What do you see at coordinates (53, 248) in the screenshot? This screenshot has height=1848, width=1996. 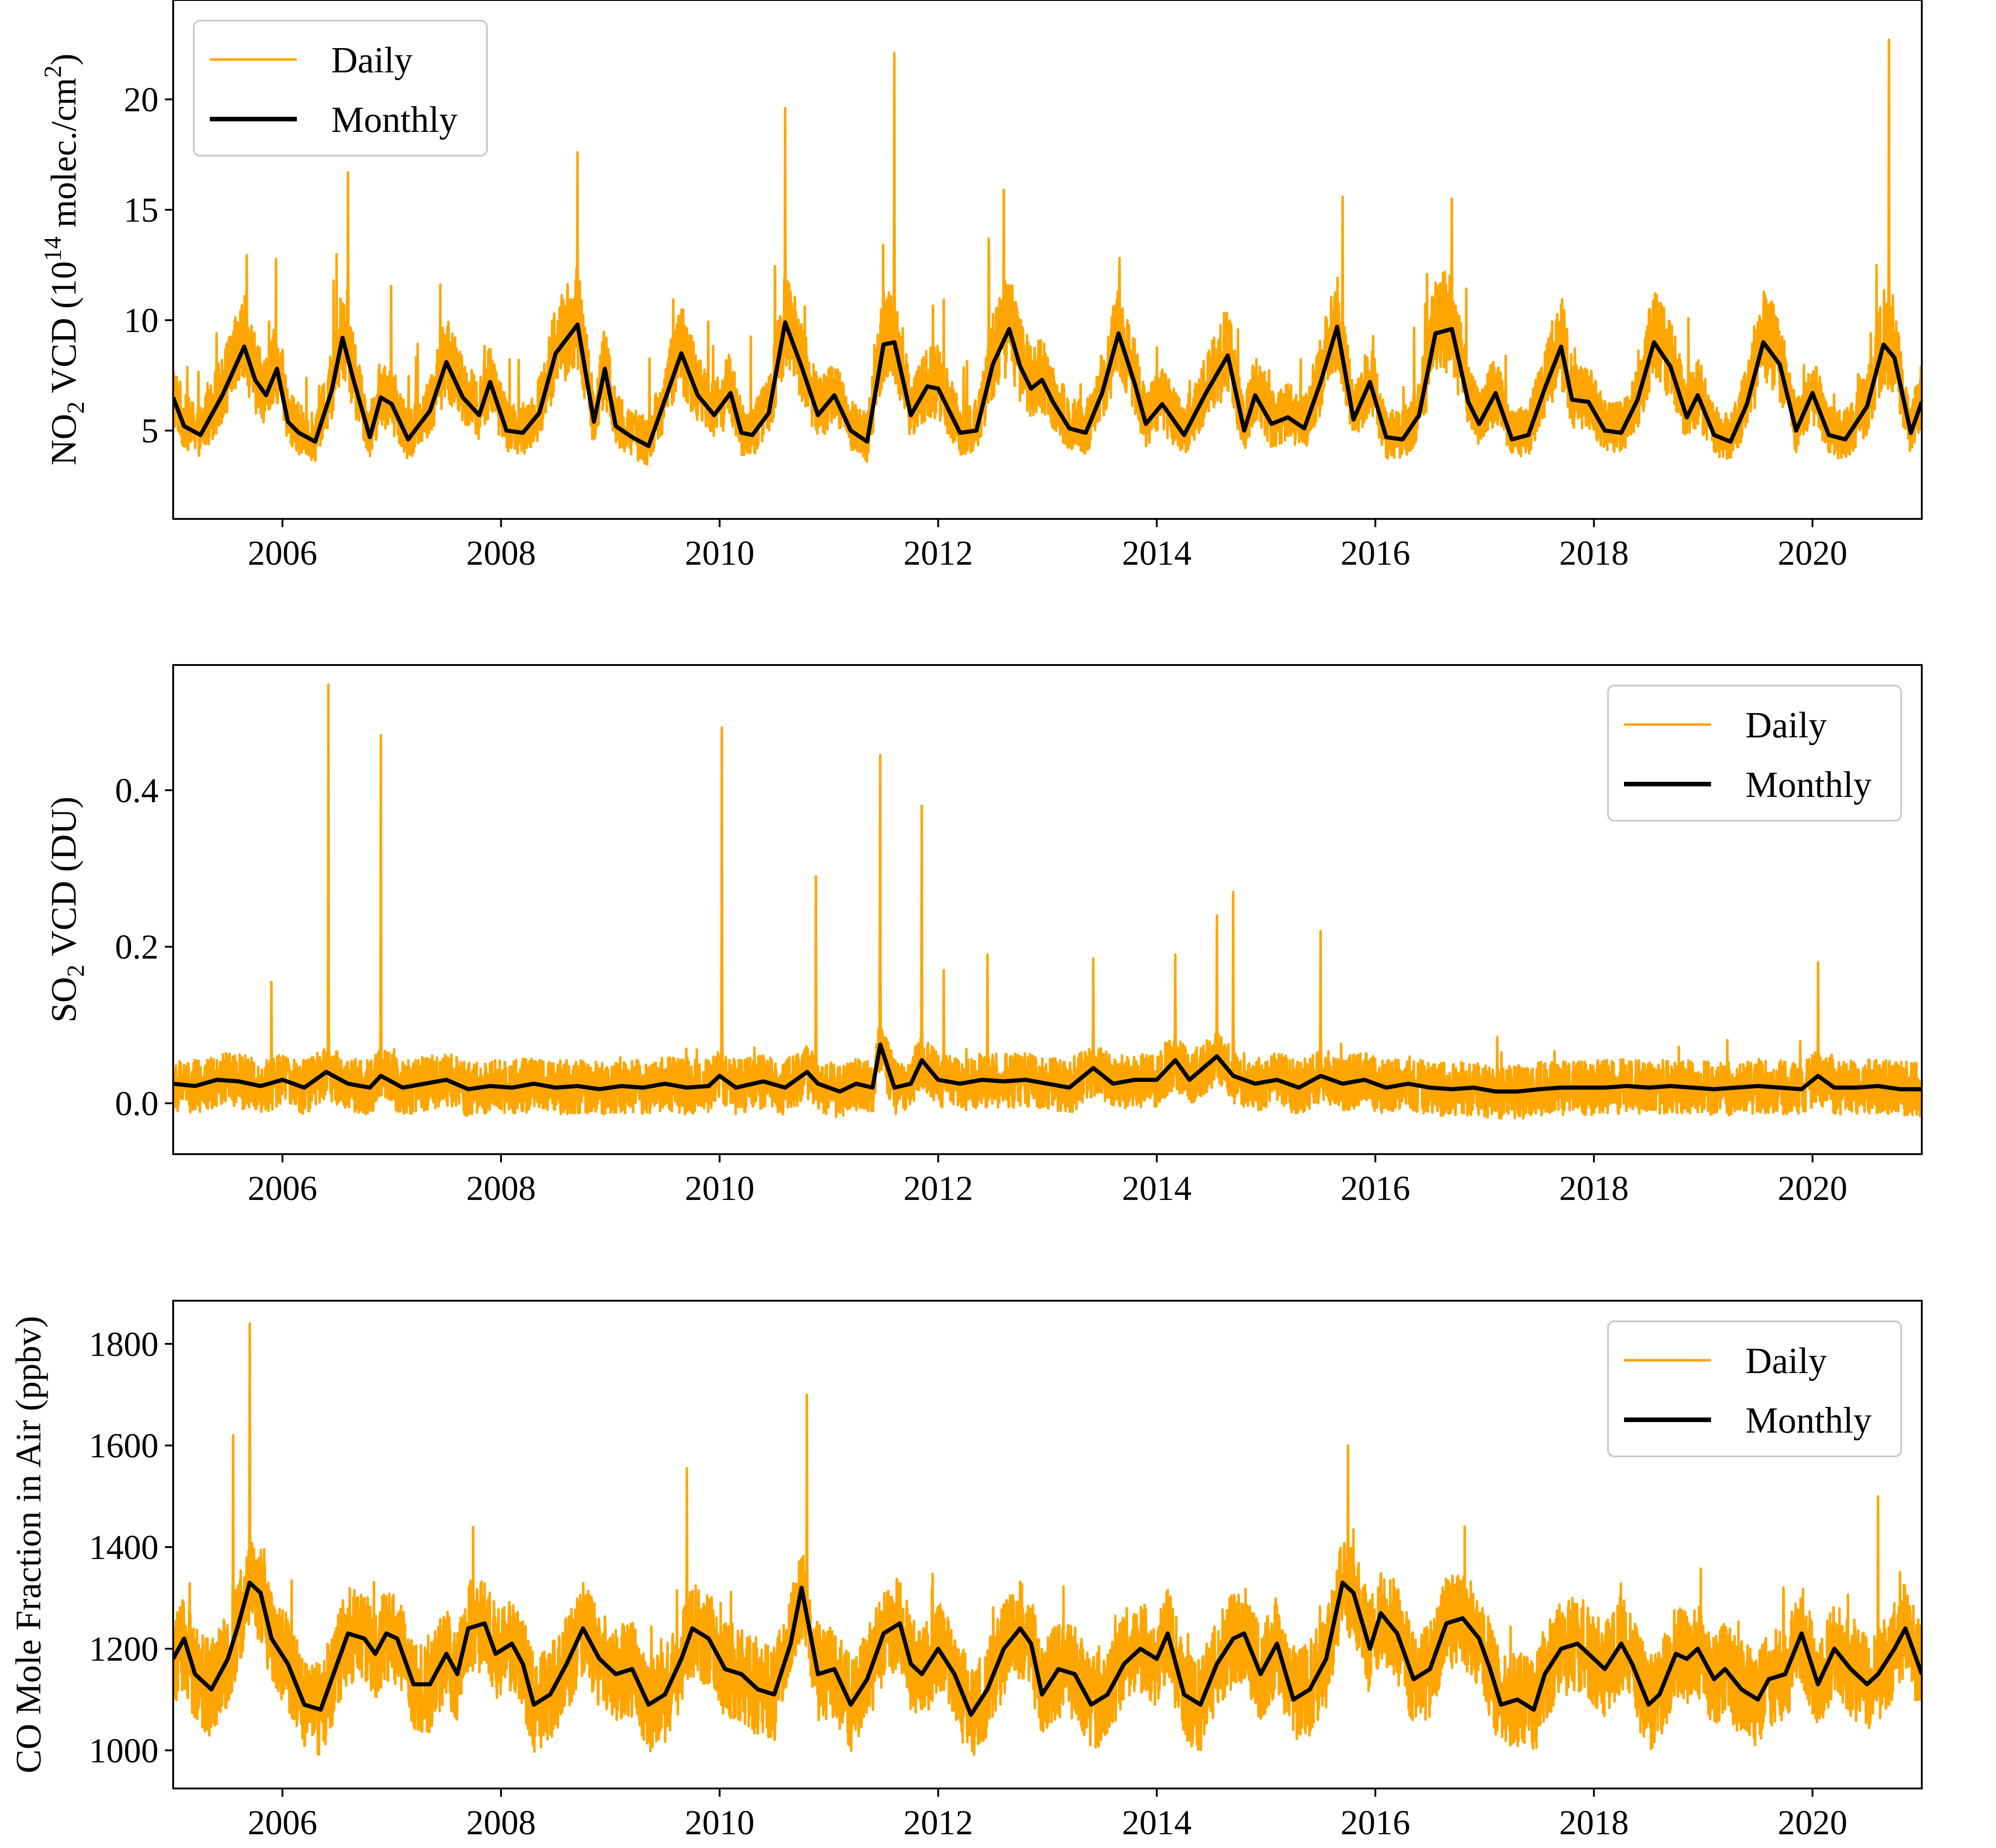 I see `y-axis-label-part: 14` at bounding box center [53, 248].